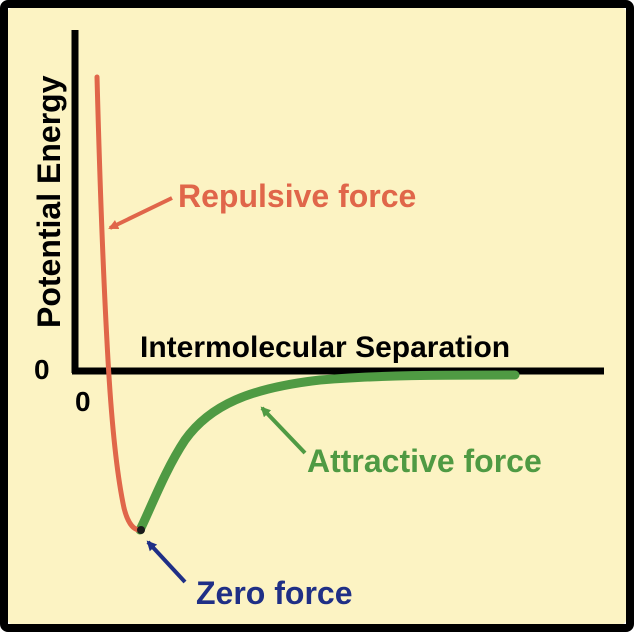 The image size is (634, 632). What do you see at coordinates (42, 369) in the screenshot?
I see `y-zero-label: 0` at bounding box center [42, 369].